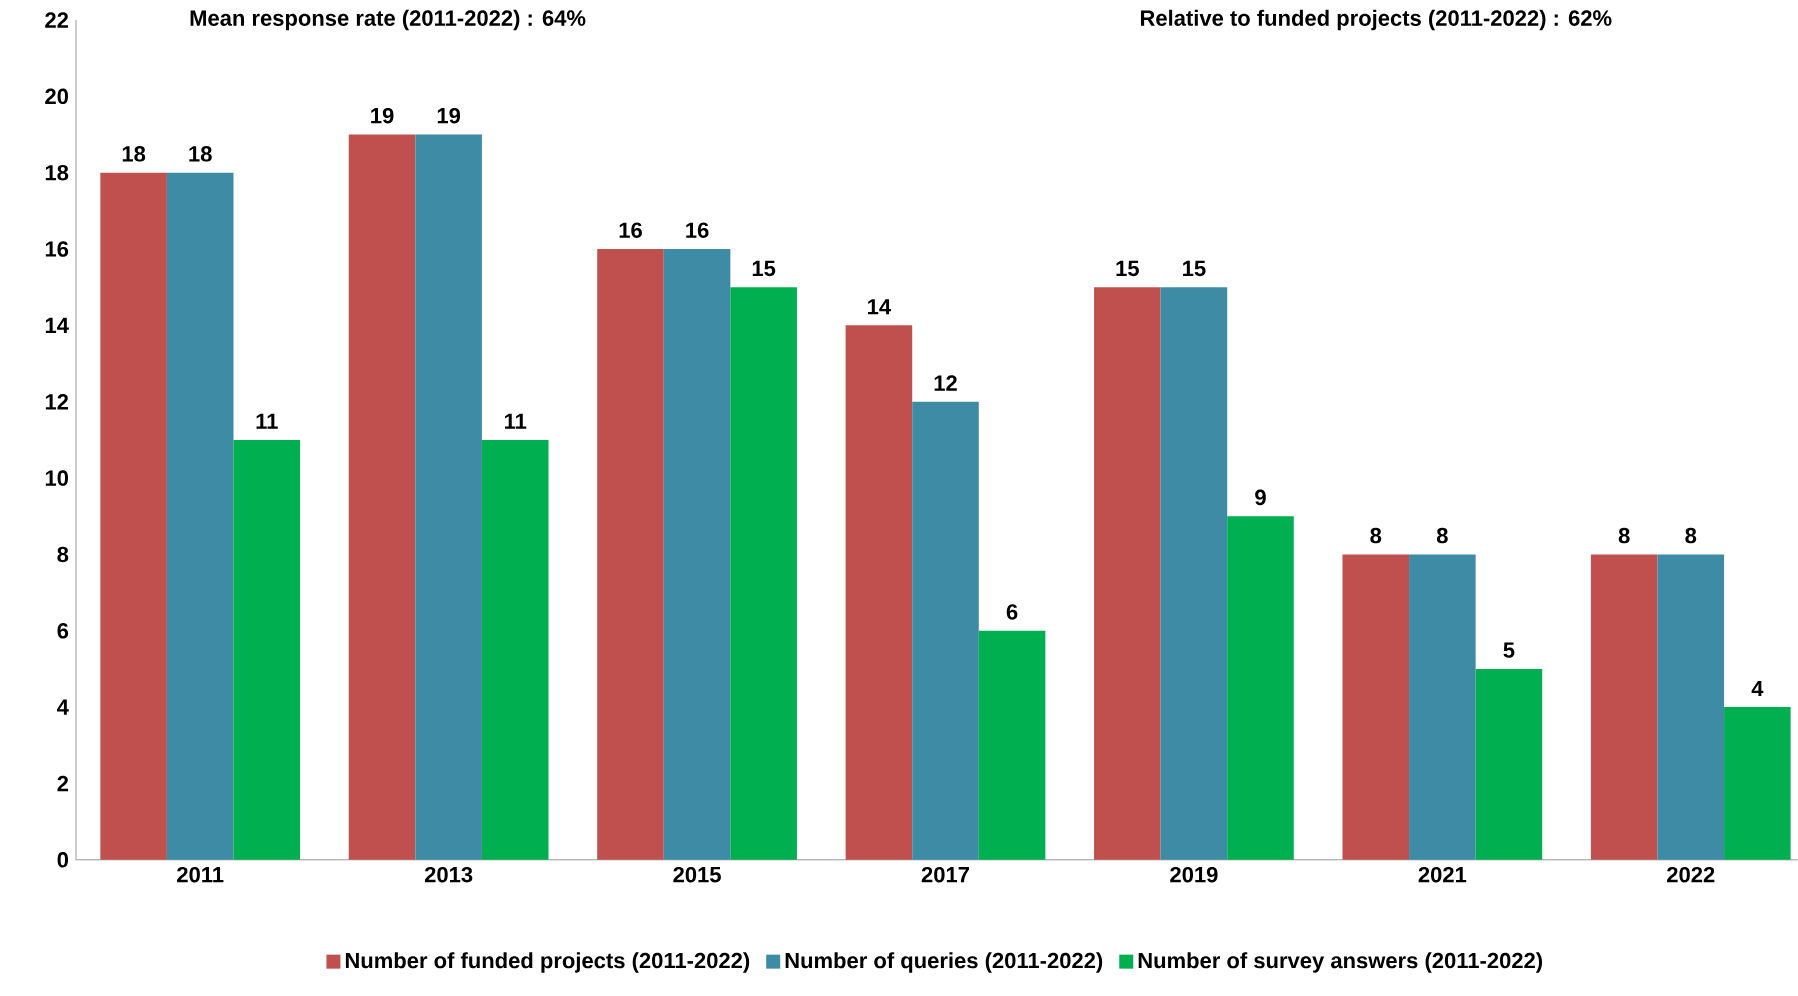 This screenshot has width=1798, height=996. I want to click on x-tick-label: 2017, so click(945, 874).